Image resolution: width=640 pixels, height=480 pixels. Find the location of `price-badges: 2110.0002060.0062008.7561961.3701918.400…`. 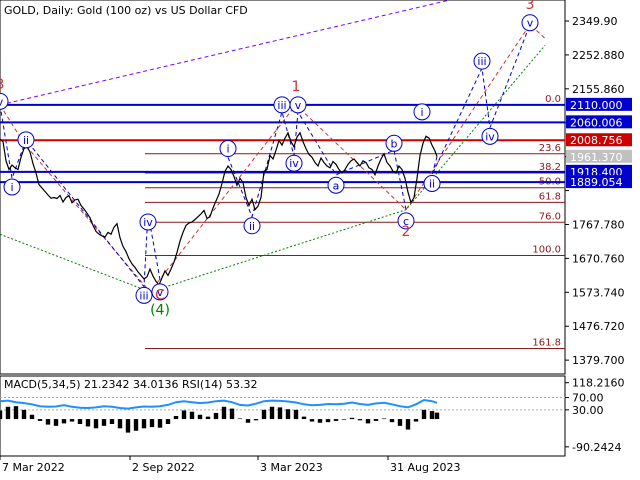

price-badges: 2110.0002060.0062008.7561961.3701918.400… is located at coordinates (599, 143).